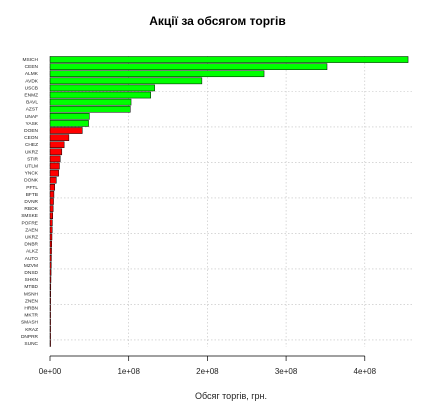  What do you see at coordinates (31, 209) in the screenshot?
I see `category-label: RBOK` at bounding box center [31, 209].